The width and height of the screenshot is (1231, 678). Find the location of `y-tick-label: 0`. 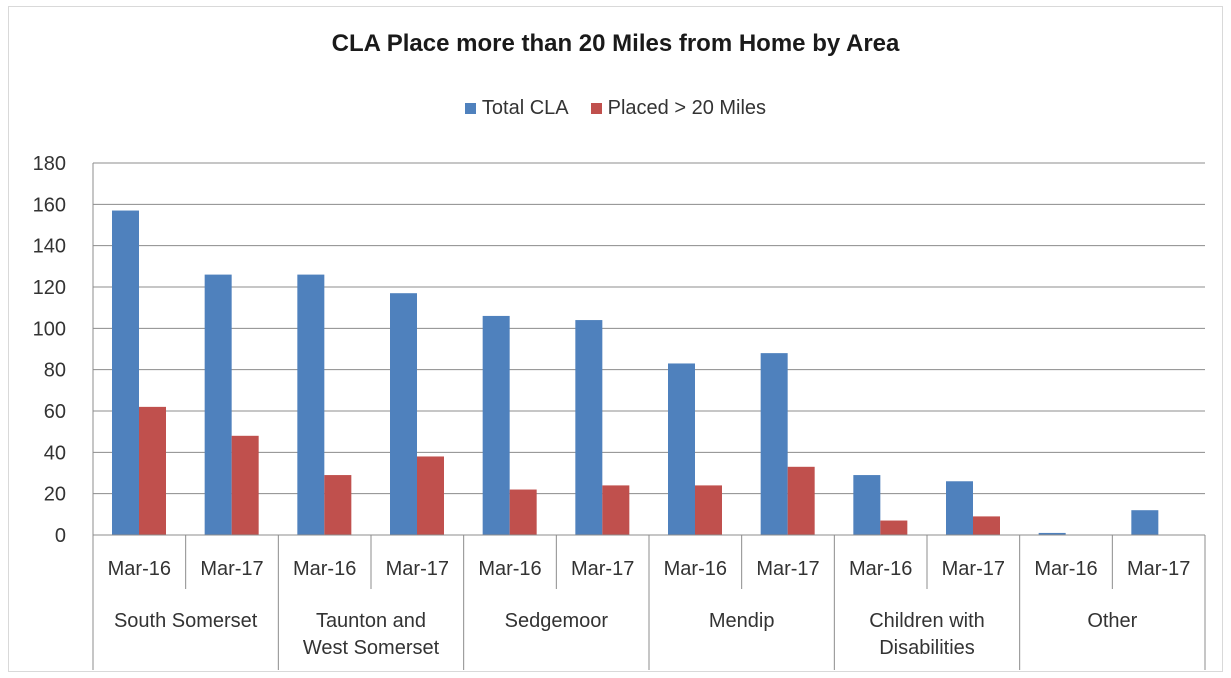

y-tick-label: 0 is located at coordinates (60, 536).